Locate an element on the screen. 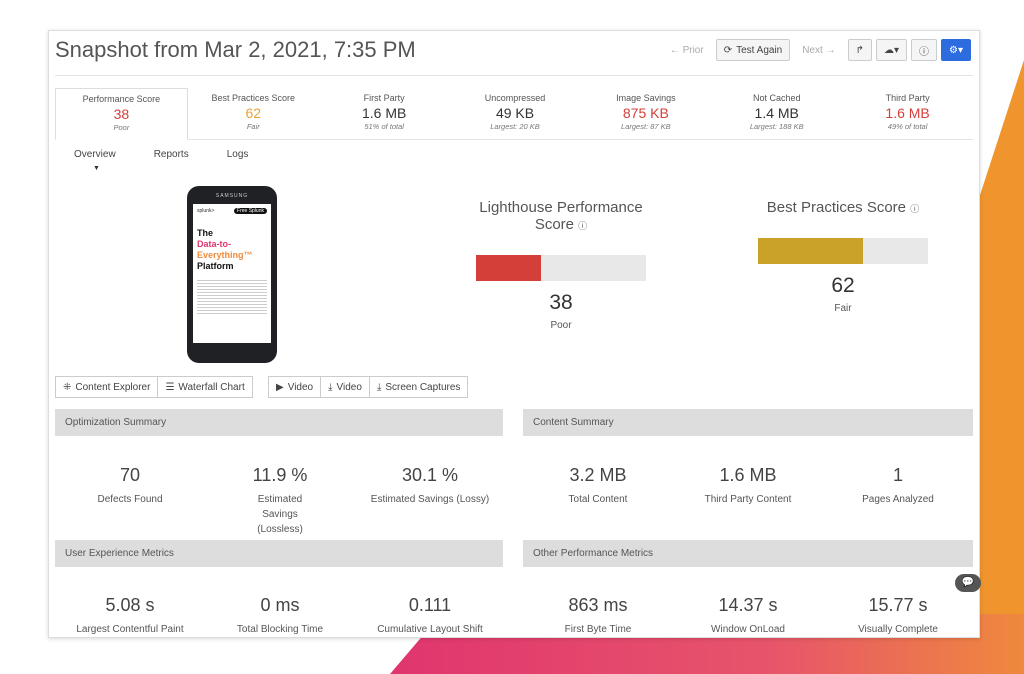  metric-label: Estimated Savings (Lossy) is located at coordinates (430, 499).